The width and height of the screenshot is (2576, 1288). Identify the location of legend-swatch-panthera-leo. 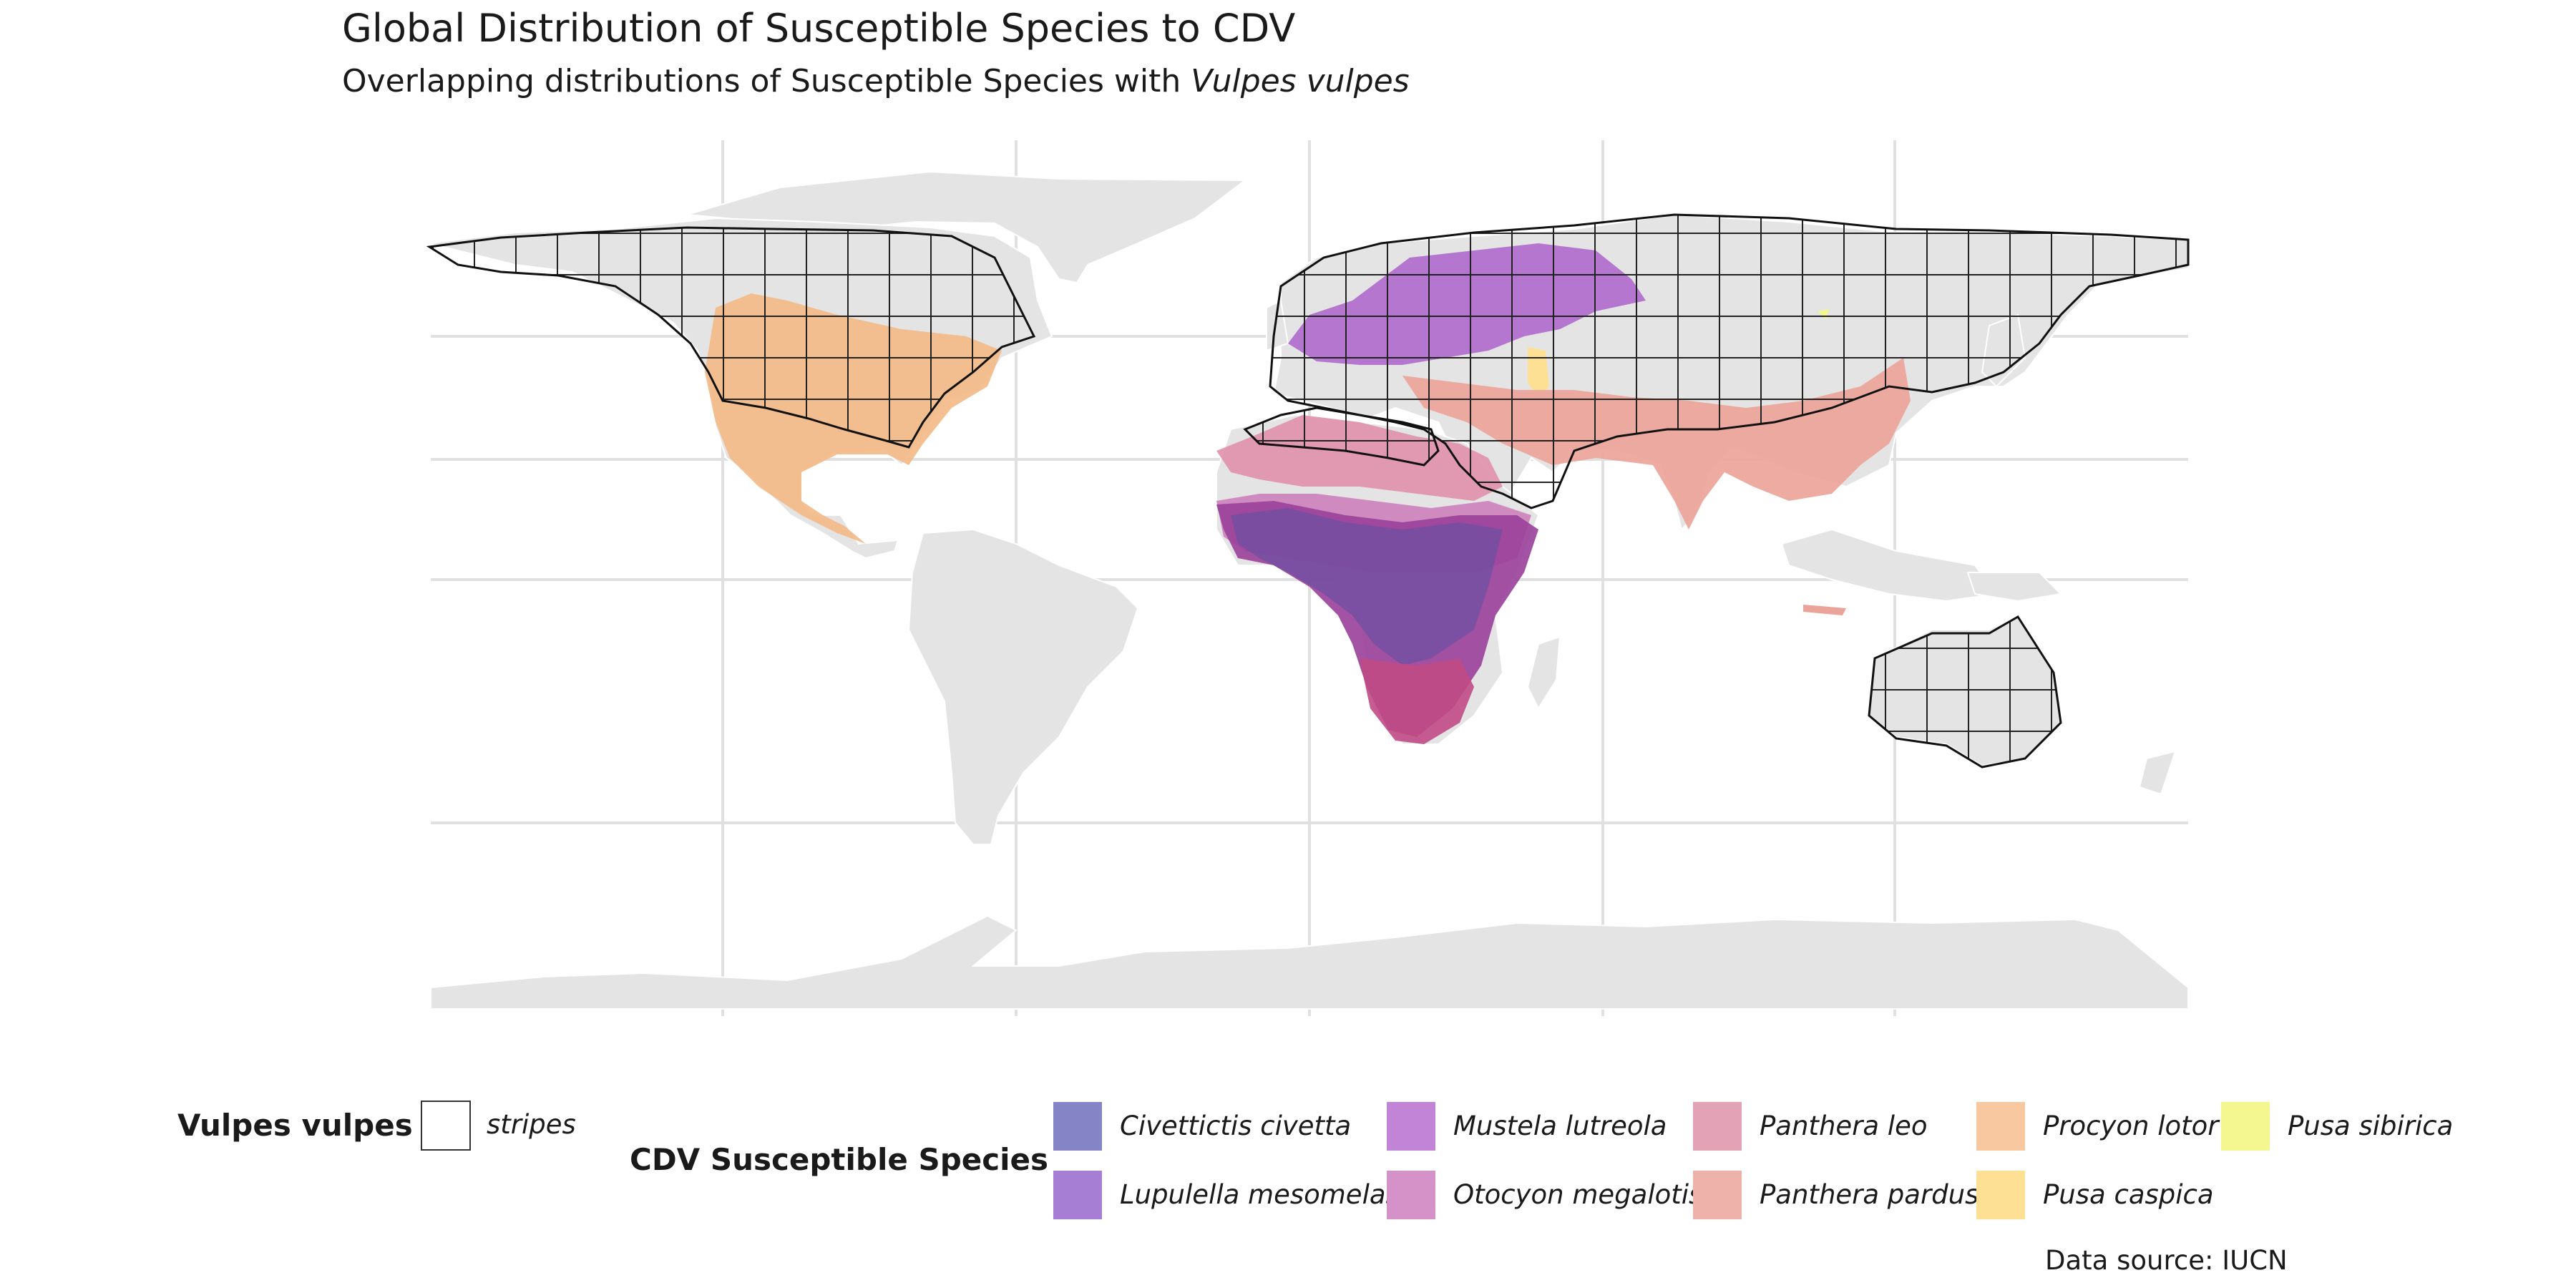
(1717, 1126).